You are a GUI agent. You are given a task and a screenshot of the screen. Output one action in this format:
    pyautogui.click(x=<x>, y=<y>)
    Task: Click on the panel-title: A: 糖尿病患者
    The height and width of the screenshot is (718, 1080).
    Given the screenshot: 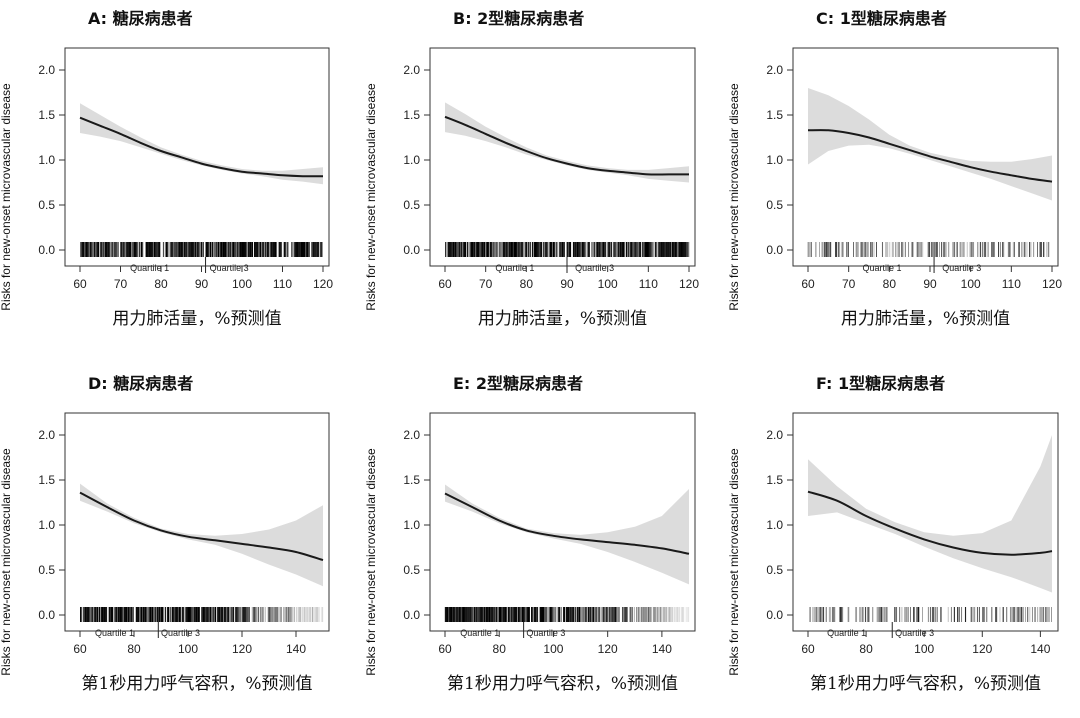 What is the action you would take?
    pyautogui.click(x=140, y=18)
    